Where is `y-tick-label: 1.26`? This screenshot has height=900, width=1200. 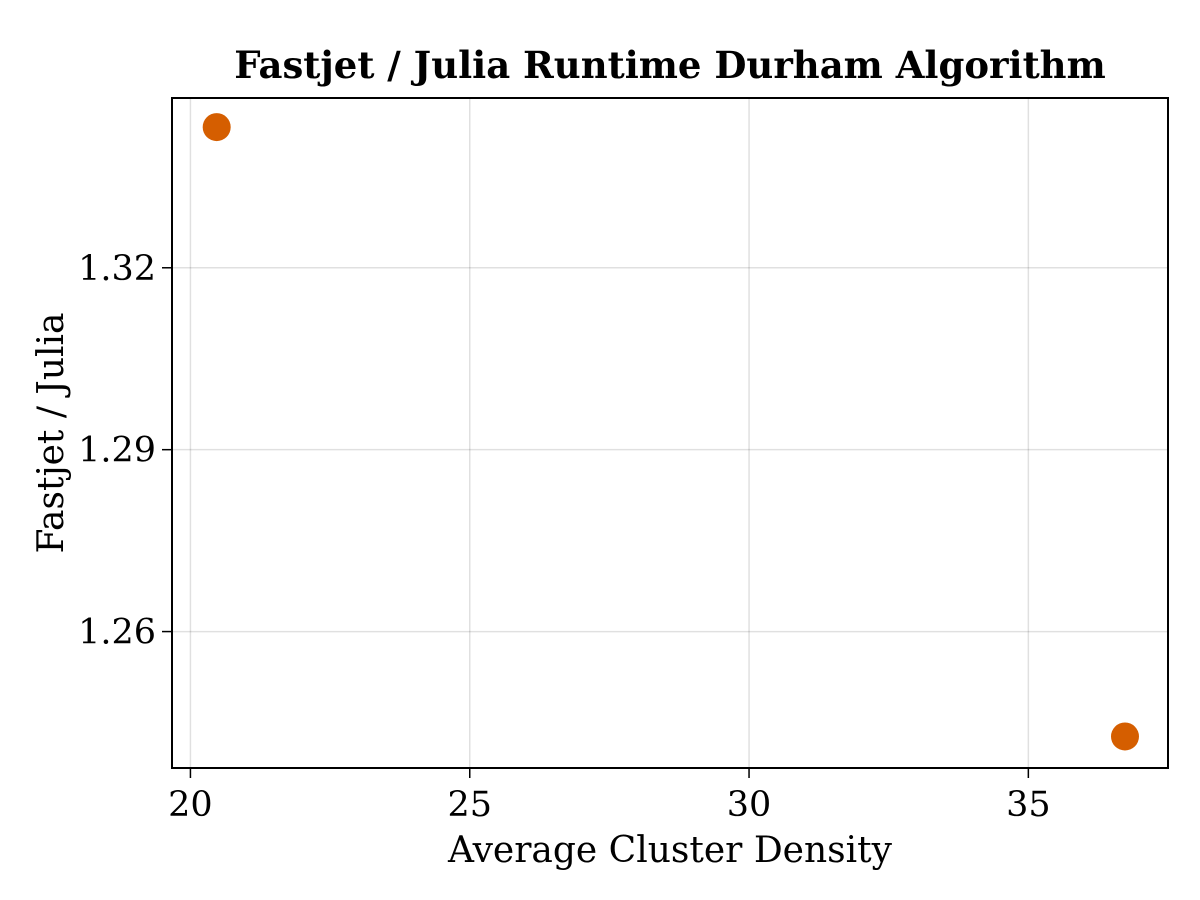 y-tick-label: 1.26 is located at coordinates (117, 633).